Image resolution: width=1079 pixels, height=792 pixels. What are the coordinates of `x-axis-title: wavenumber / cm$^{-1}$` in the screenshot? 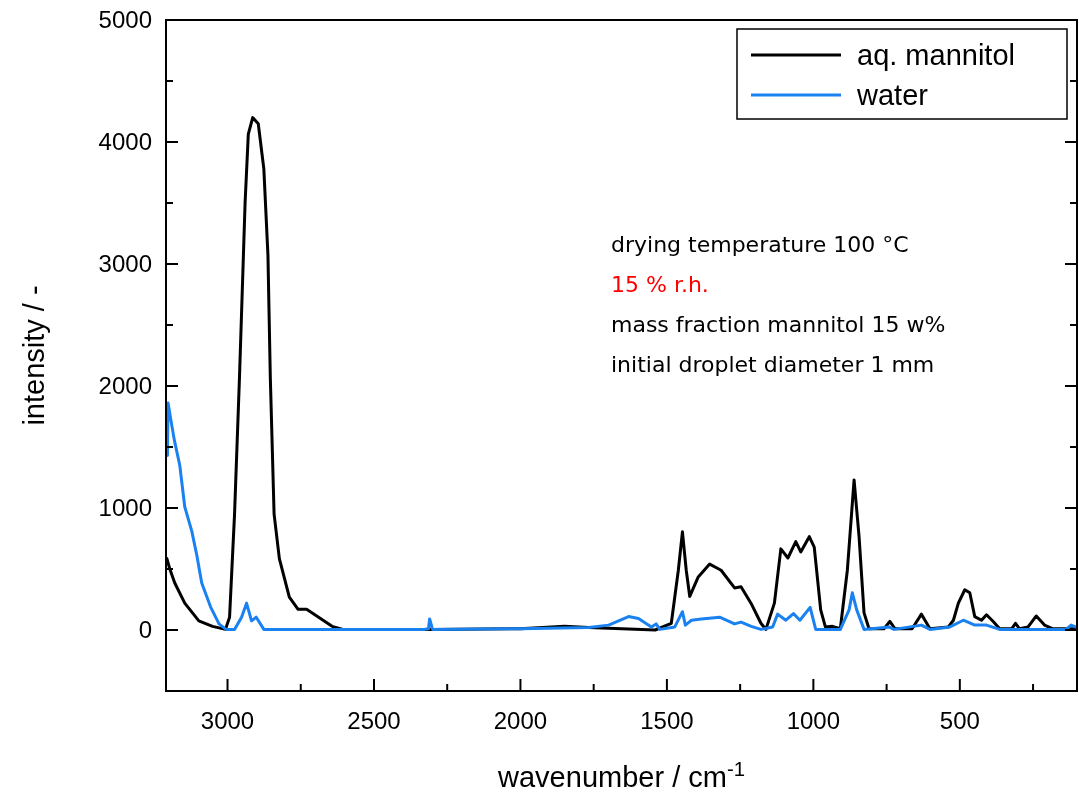 It's located at (621, 775).